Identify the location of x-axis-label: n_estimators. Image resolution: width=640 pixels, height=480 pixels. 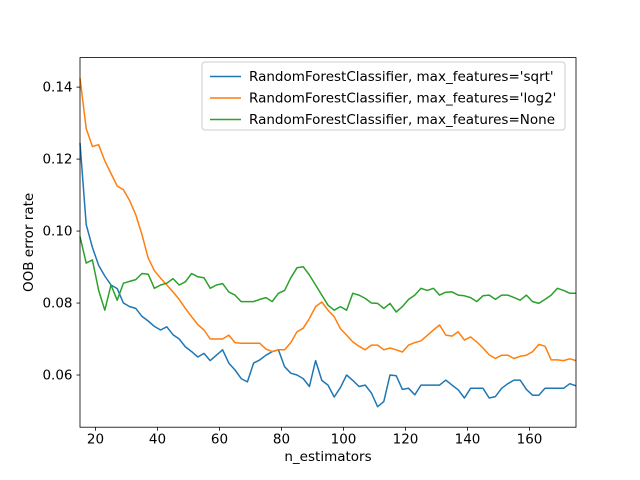
(327, 457).